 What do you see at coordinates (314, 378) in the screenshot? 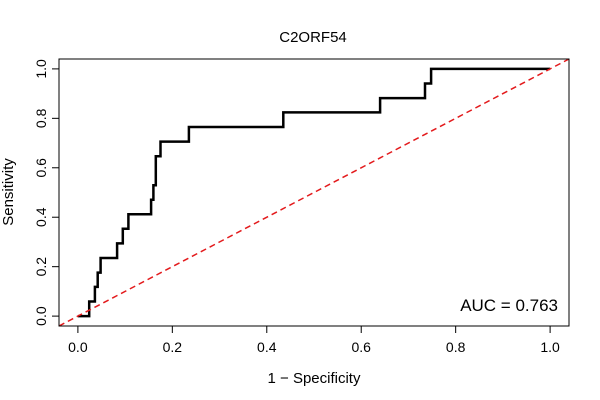
I see `x-axis-label: 1 − Specificity` at bounding box center [314, 378].